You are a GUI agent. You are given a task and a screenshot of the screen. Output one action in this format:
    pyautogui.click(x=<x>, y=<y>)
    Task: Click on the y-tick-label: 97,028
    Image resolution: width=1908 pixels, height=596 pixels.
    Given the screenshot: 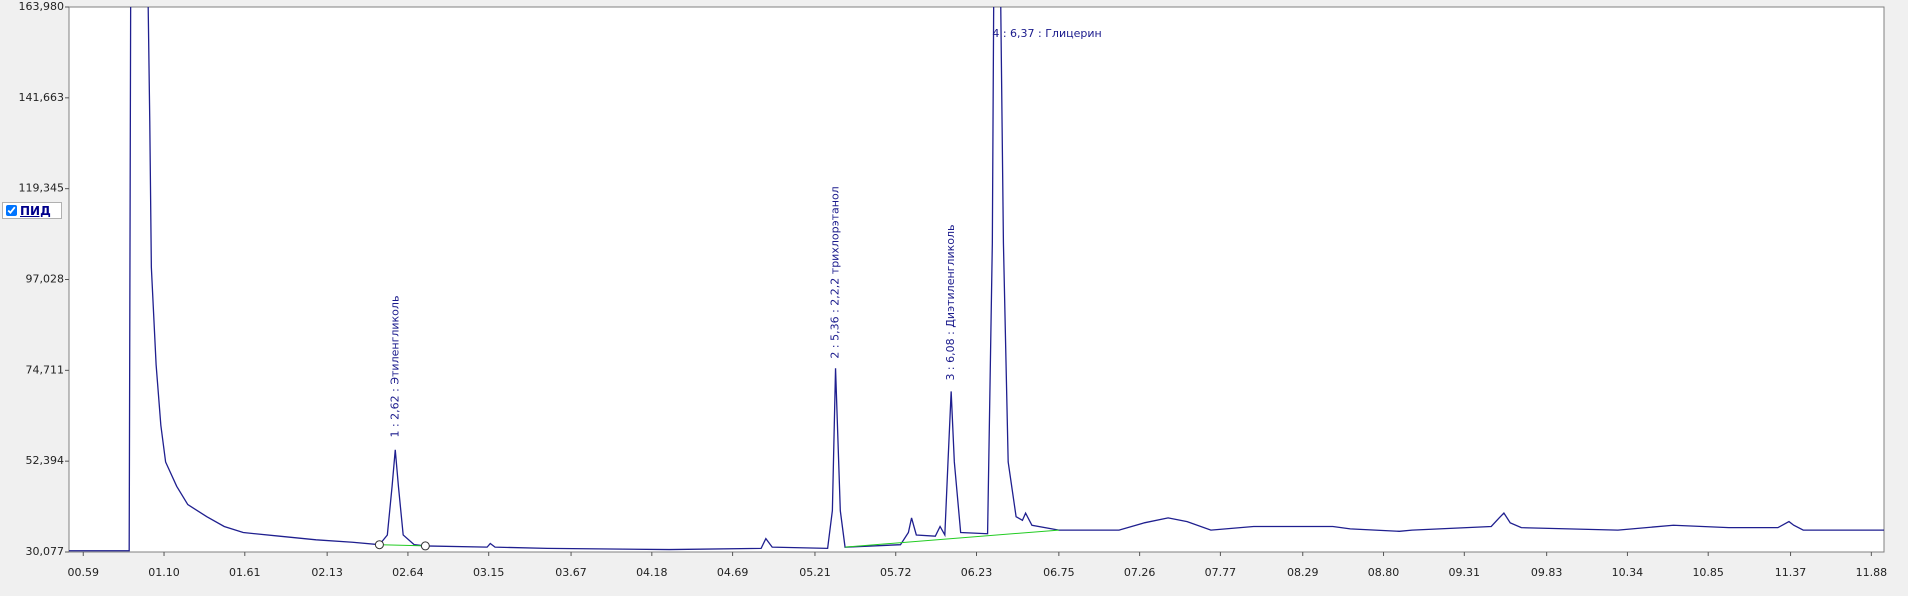 What is the action you would take?
    pyautogui.click(x=45, y=279)
    